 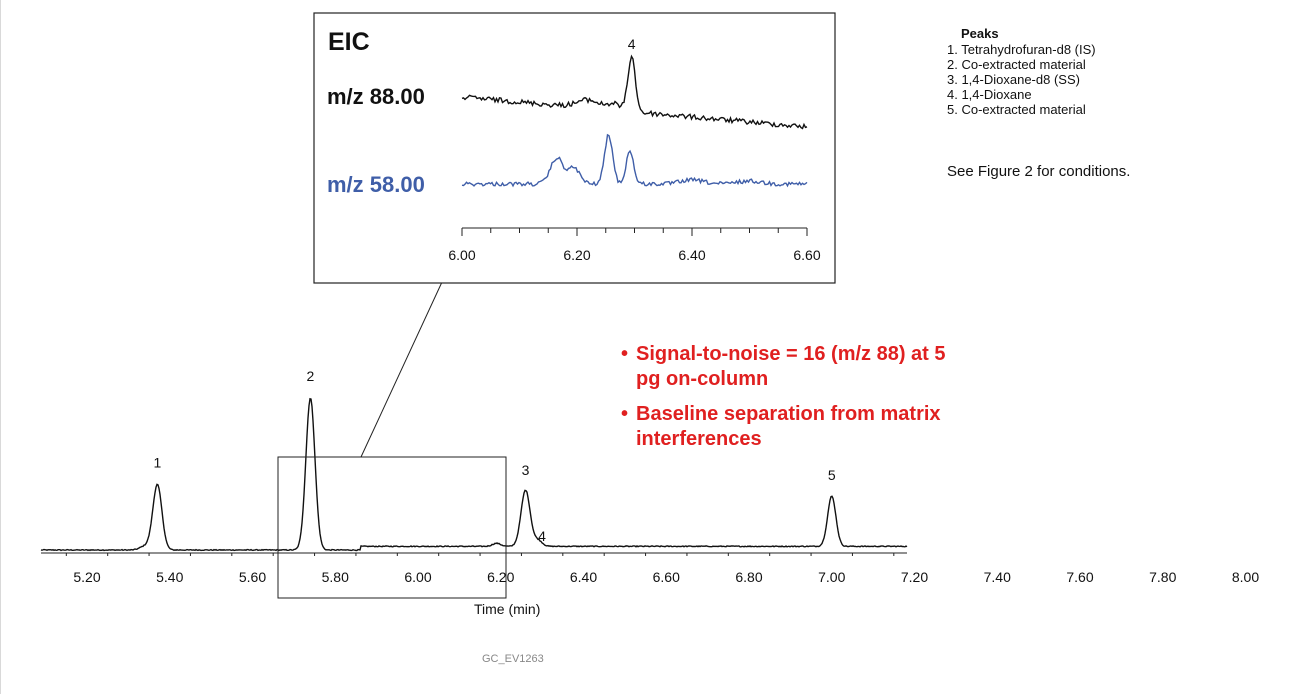 I want to click on eic-trace-mz88, so click(x=634, y=92).